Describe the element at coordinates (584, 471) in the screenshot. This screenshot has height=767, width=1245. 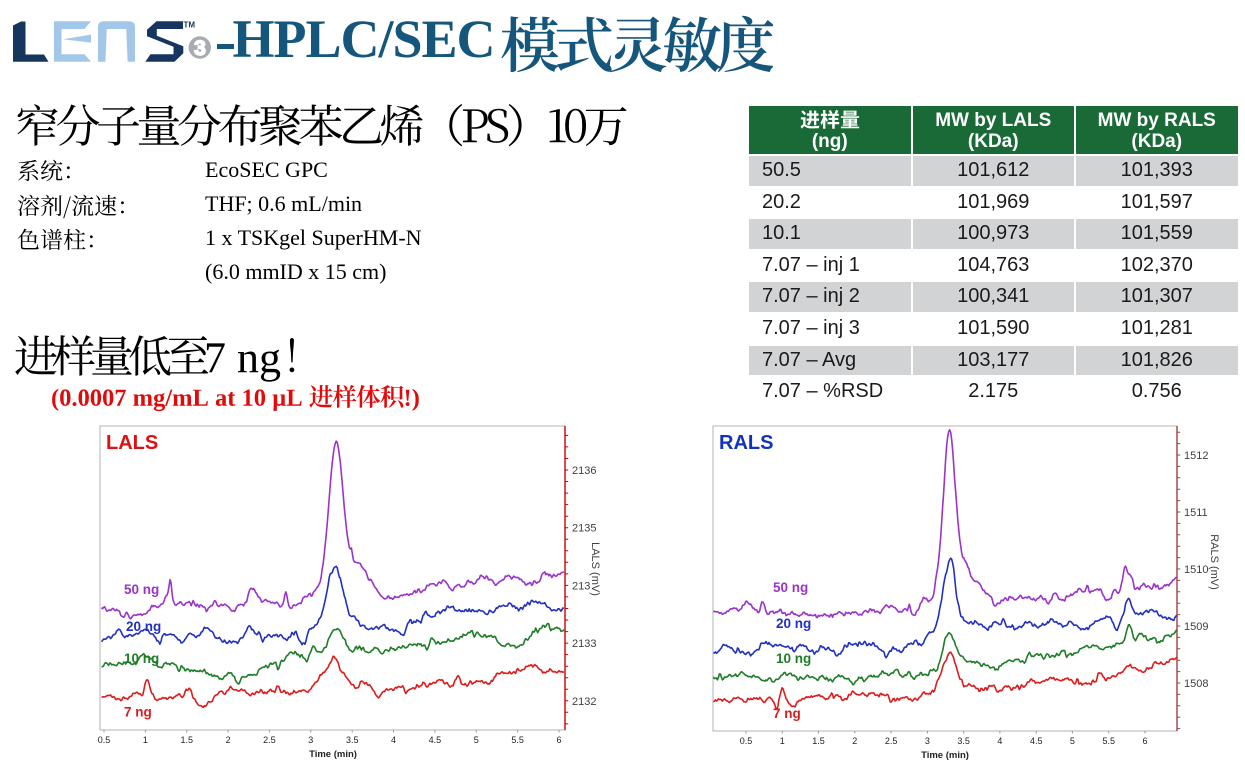
I see `svg-text: 2136` at that location.